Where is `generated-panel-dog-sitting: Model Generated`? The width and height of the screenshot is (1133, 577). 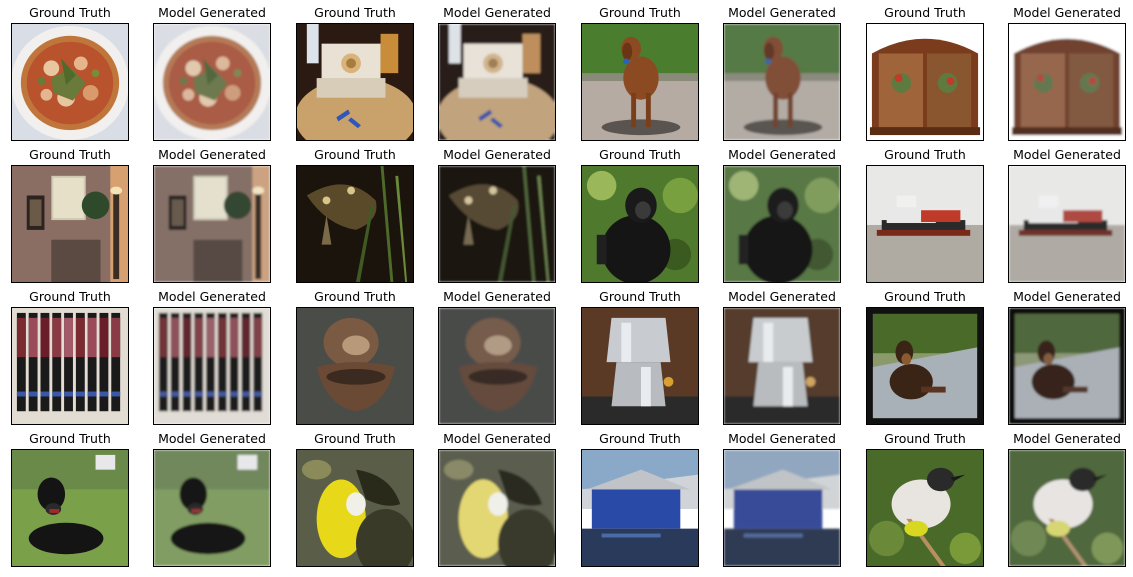
generated-panel-dog-sitting: Model Generated is located at coordinates (1067, 357).